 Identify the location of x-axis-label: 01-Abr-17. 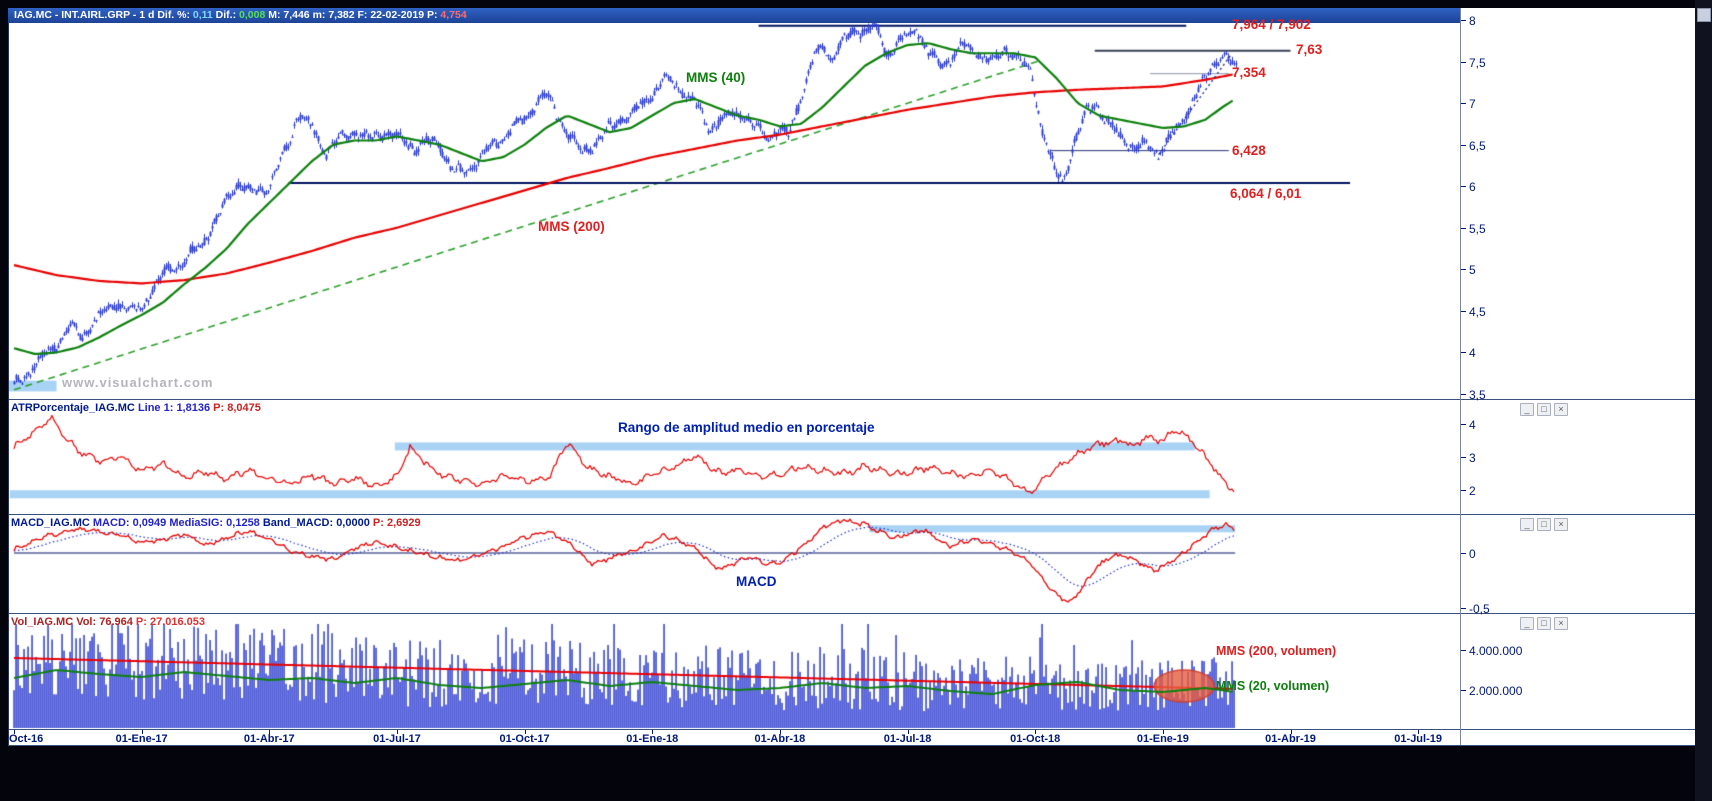
(269, 739).